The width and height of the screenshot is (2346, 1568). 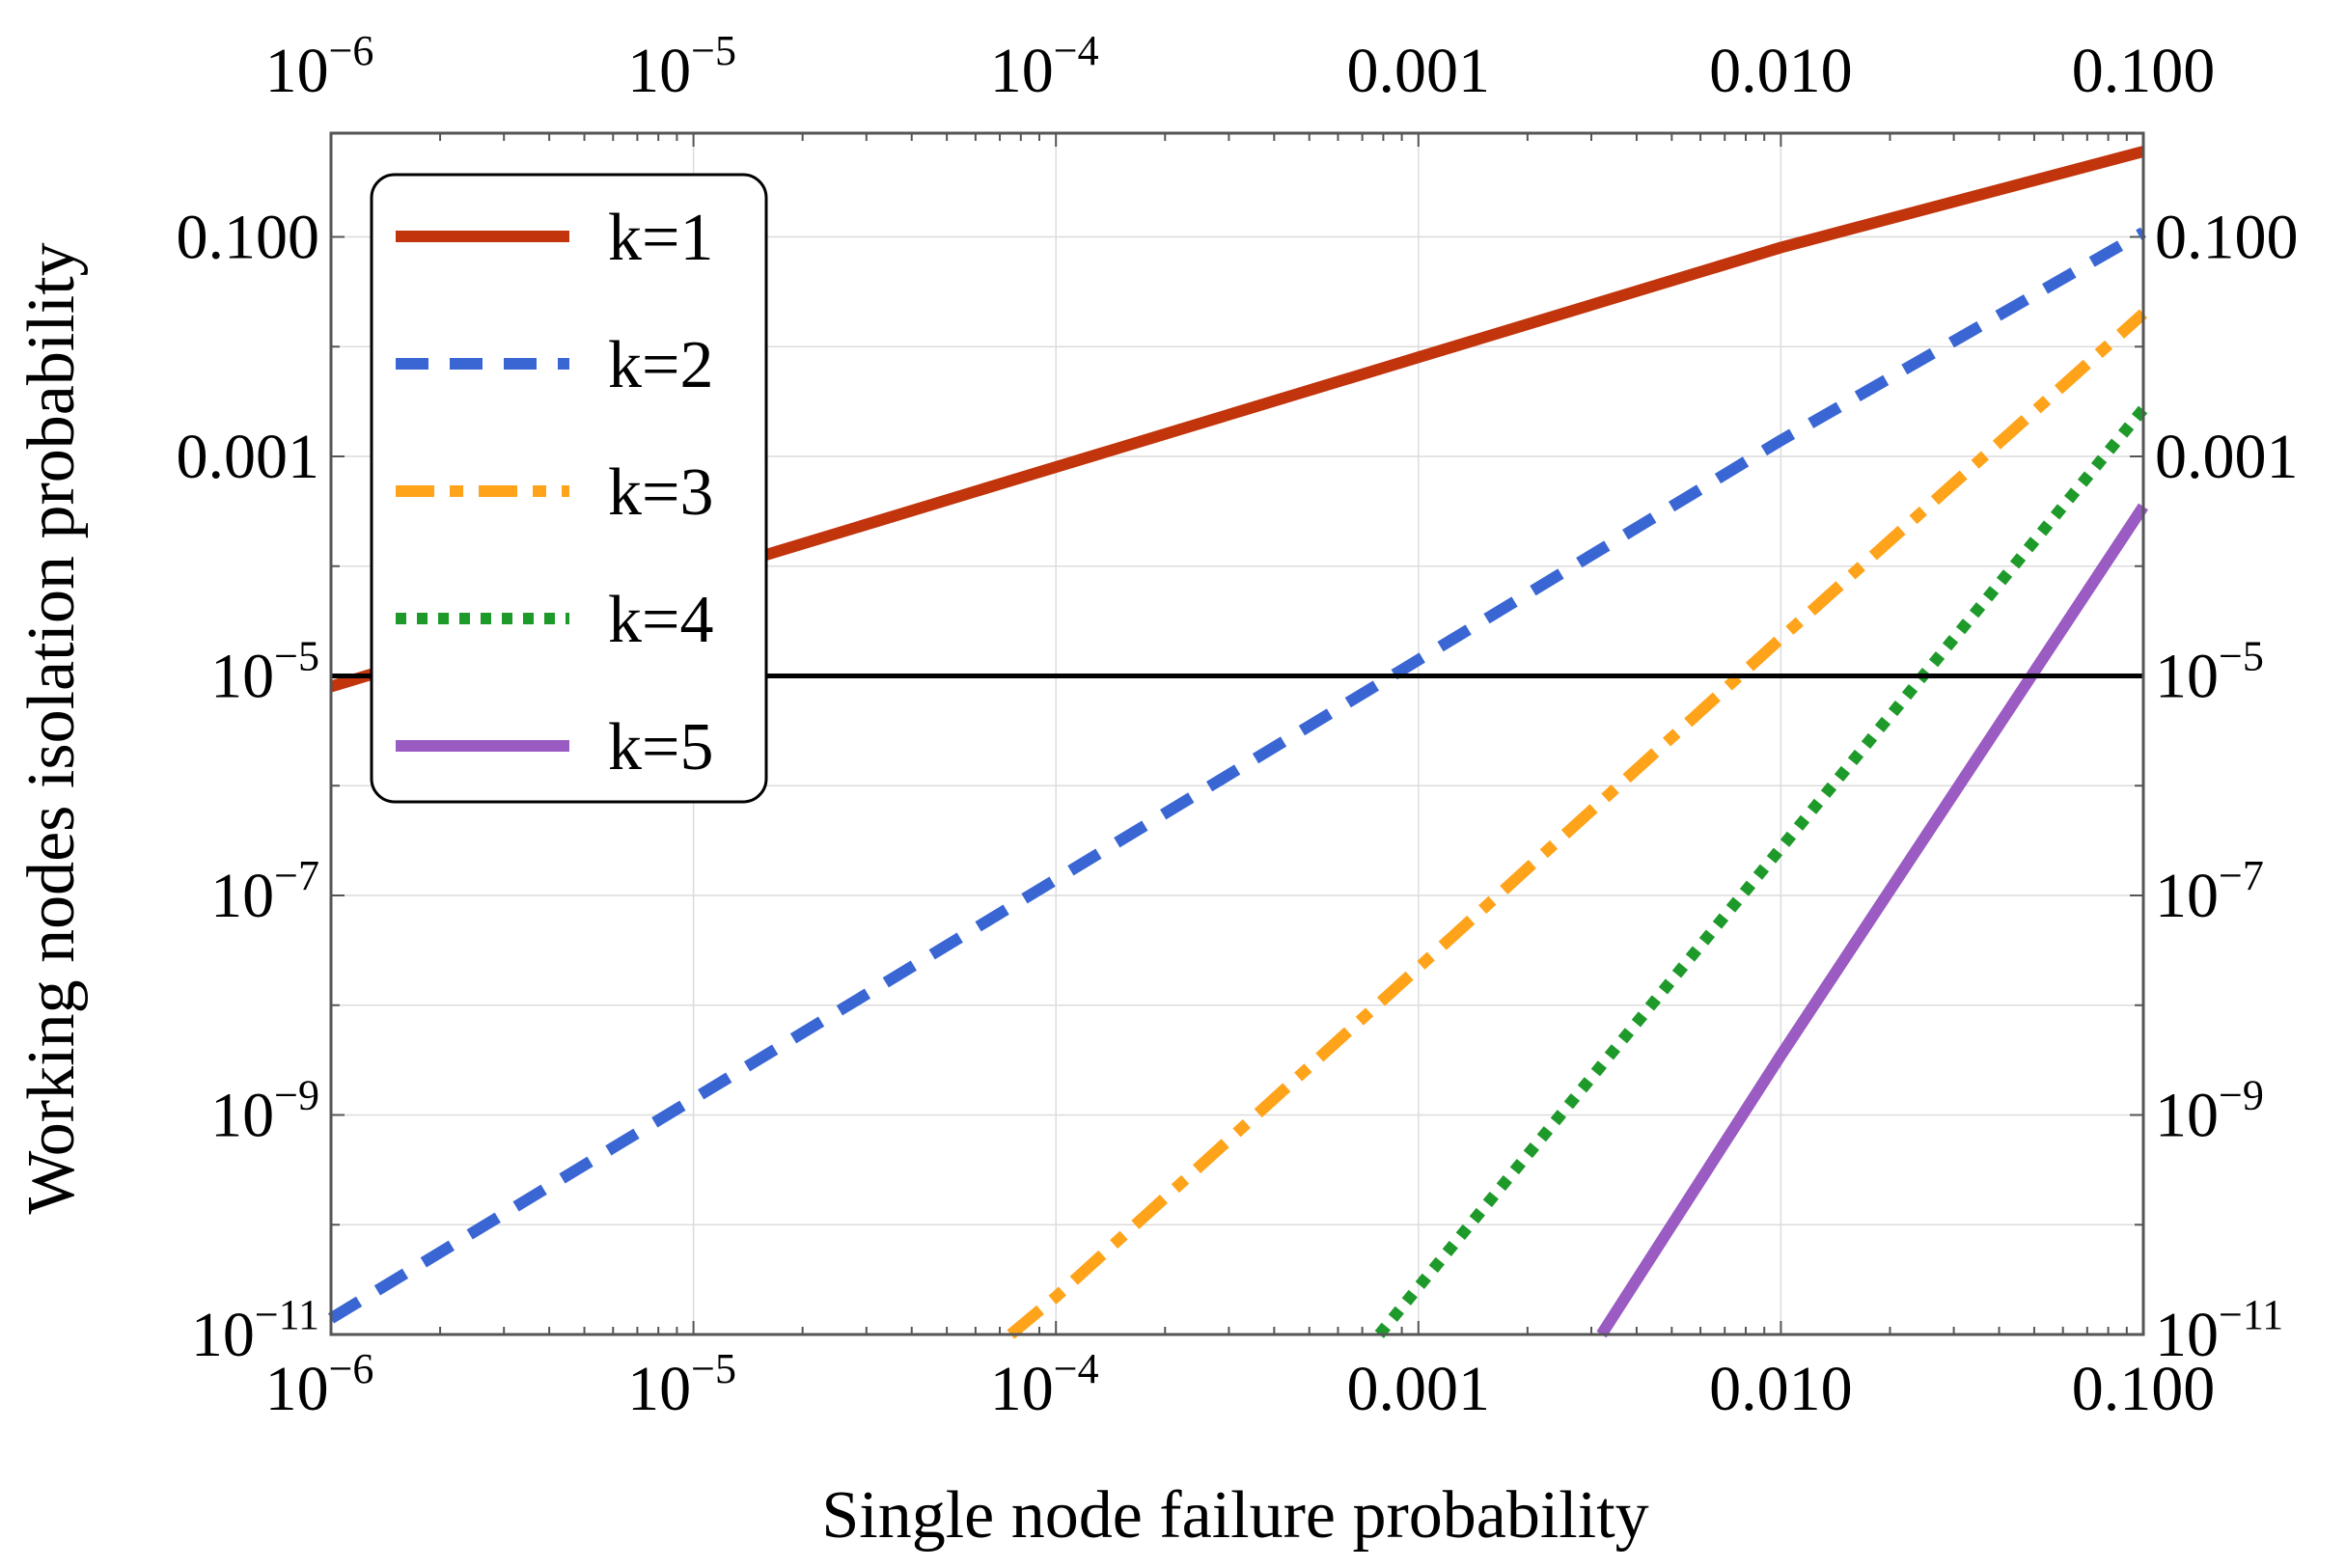 What do you see at coordinates (2219, 1330) in the screenshot?
I see `y-tick-label-right: 10⁻¹¹` at bounding box center [2219, 1330].